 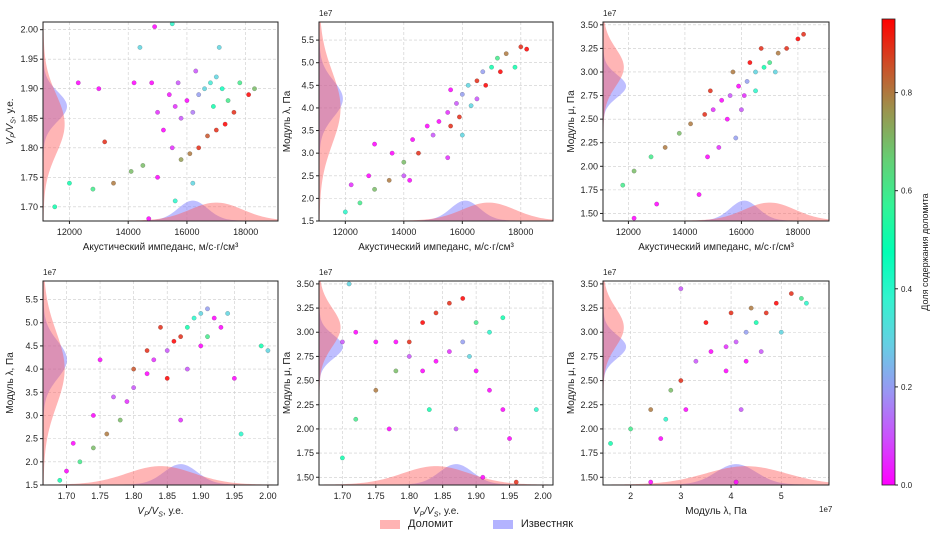 I want to click on y-tick-label: 3.5, so click(x=31, y=392).